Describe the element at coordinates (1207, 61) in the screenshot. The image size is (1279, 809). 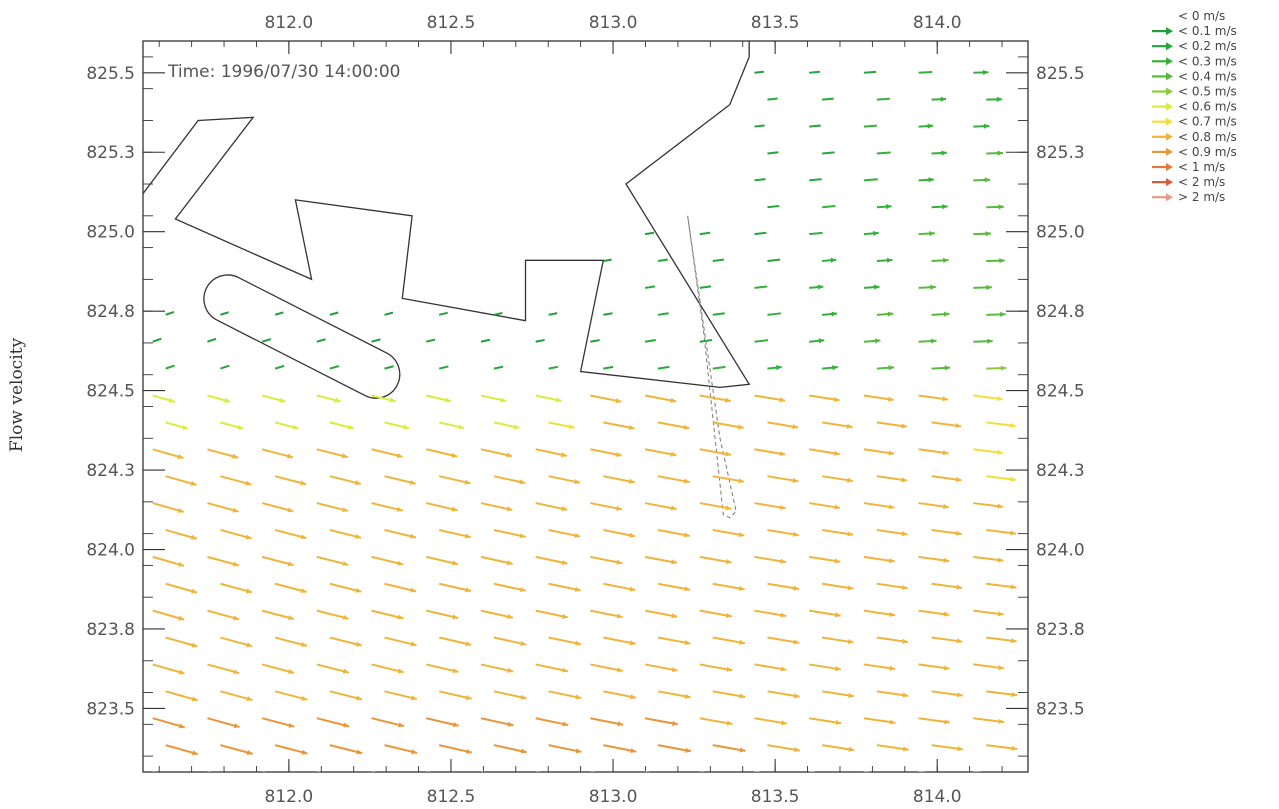
I see `legend-label: < 0.3 m/s` at that location.